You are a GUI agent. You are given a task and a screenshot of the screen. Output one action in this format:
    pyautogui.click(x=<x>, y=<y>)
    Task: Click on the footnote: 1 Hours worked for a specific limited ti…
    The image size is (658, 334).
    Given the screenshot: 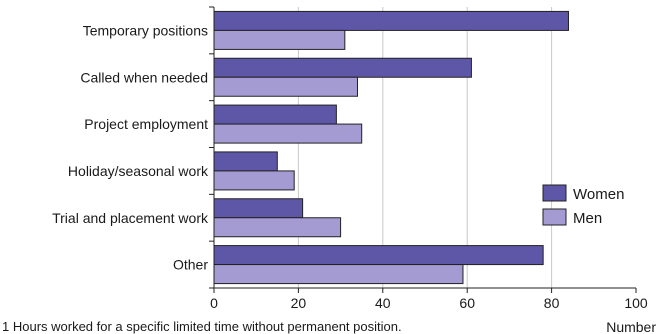 What is the action you would take?
    pyautogui.click(x=202, y=326)
    